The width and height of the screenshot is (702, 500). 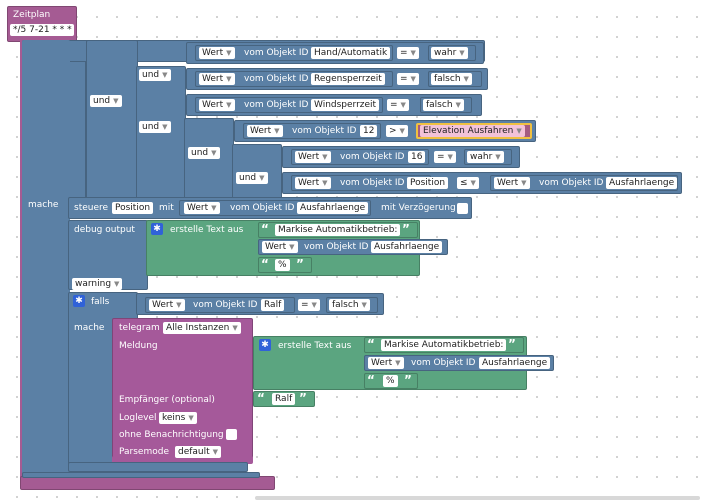 What do you see at coordinates (89, 328) in the screenshot?
I see `if2-mache-label: mache` at bounding box center [89, 328].